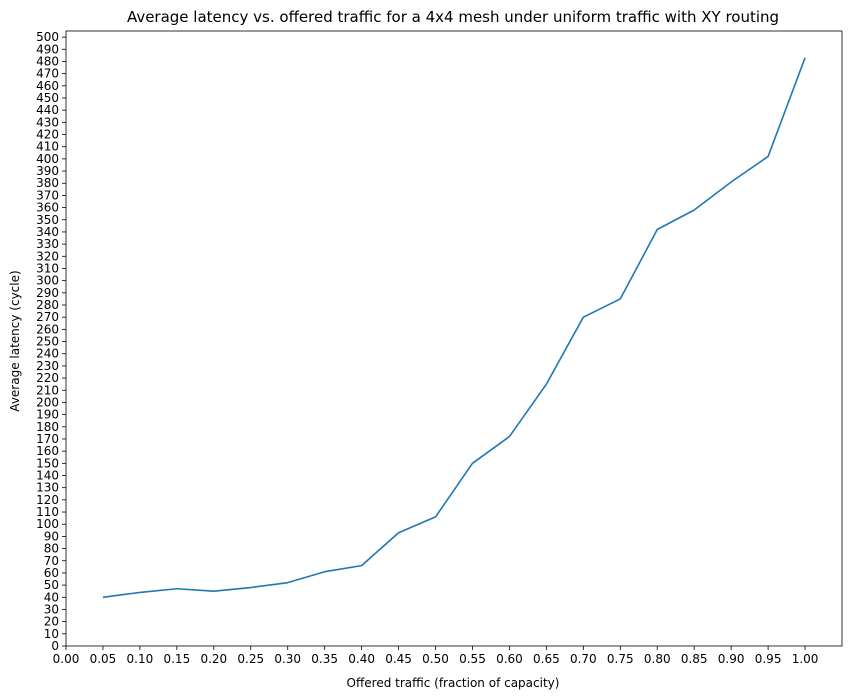 The image size is (850, 699). I want to click on y-tick-label: 450, so click(47, 98).